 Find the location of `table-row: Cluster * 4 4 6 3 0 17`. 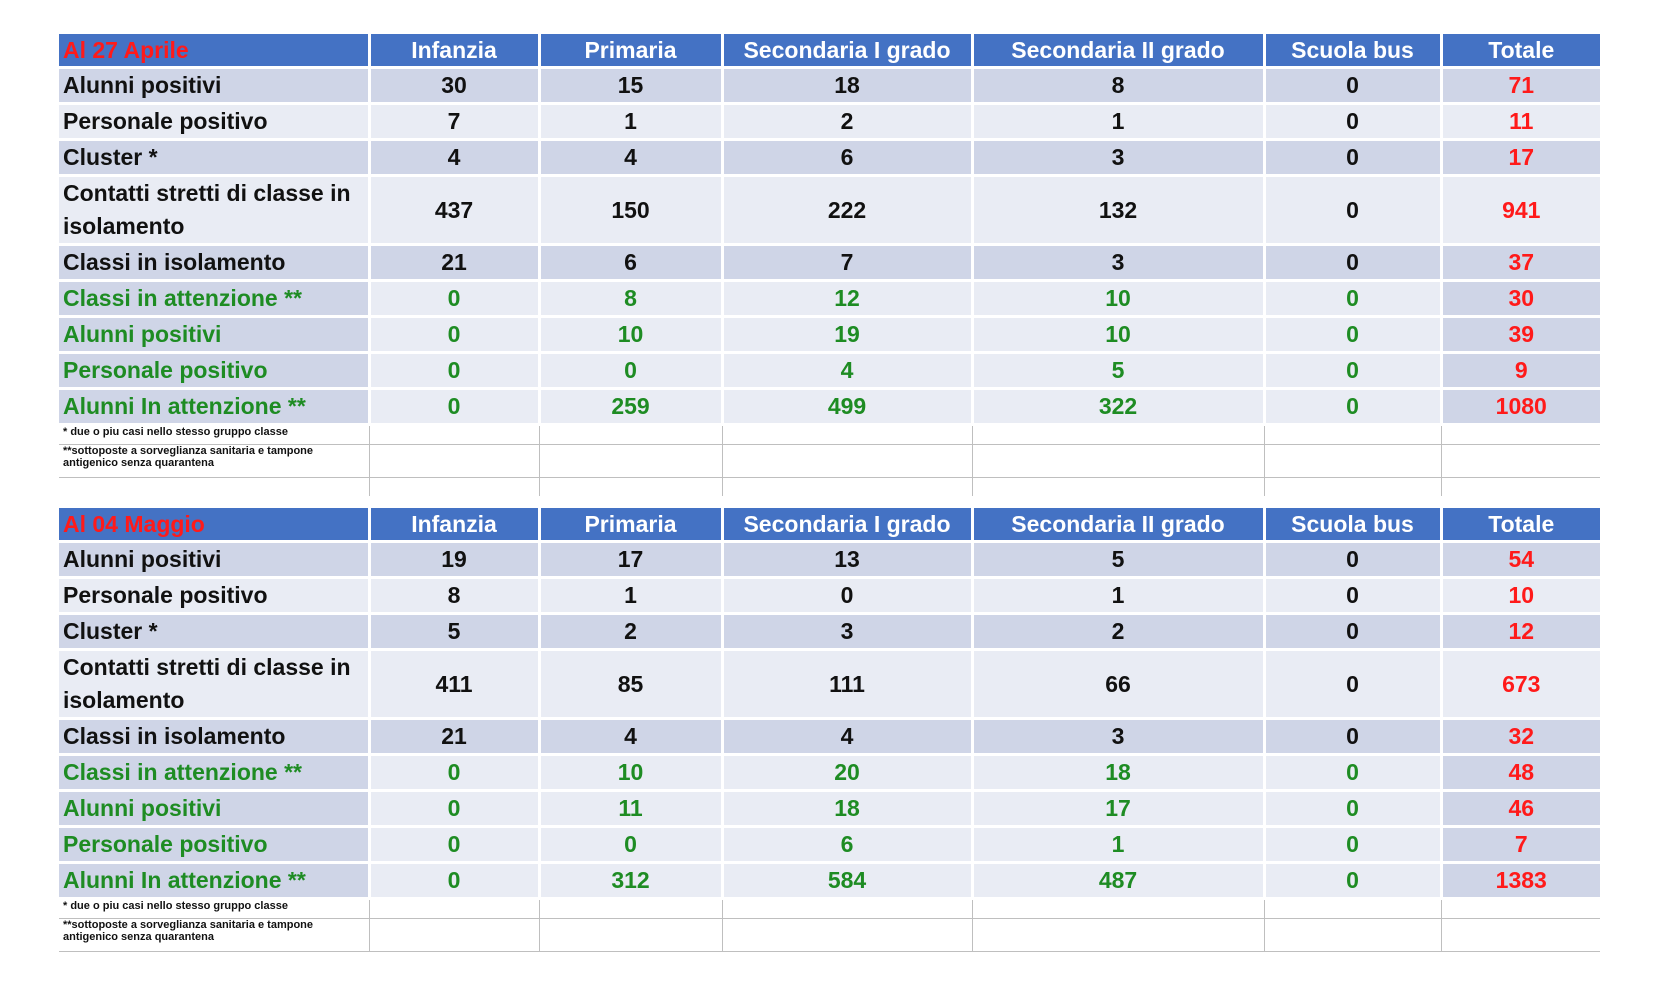

table-row: Cluster * 4 4 6 3 0 17 is located at coordinates (829, 158).